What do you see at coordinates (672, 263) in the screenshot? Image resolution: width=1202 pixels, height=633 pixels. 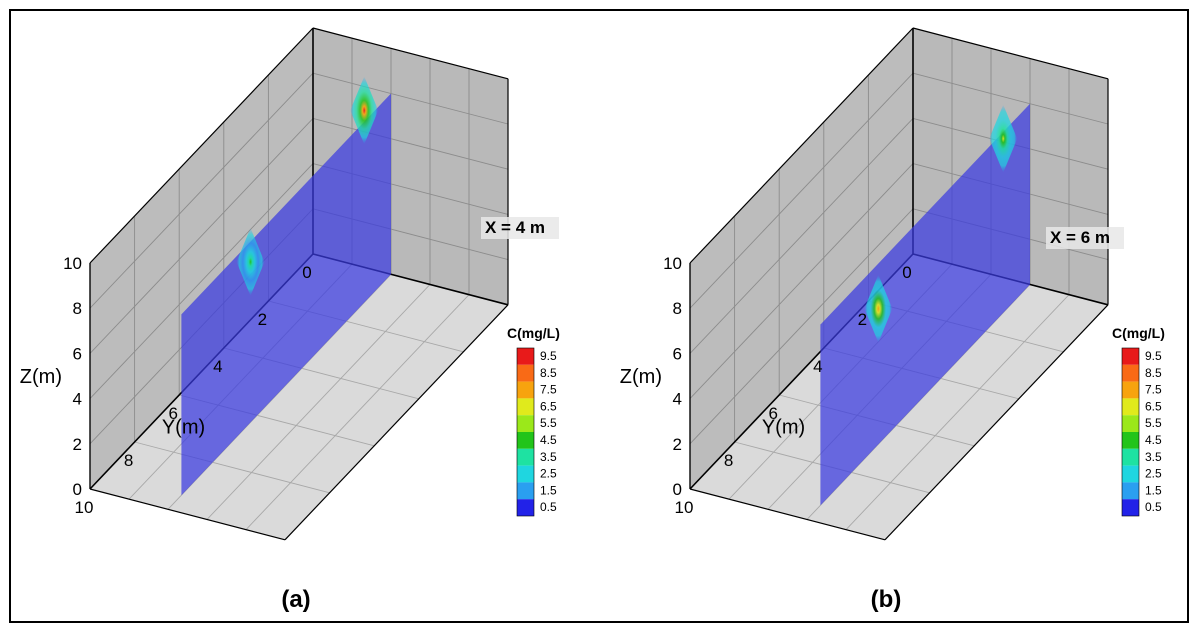 I see `z-tick-label: 10` at bounding box center [672, 263].